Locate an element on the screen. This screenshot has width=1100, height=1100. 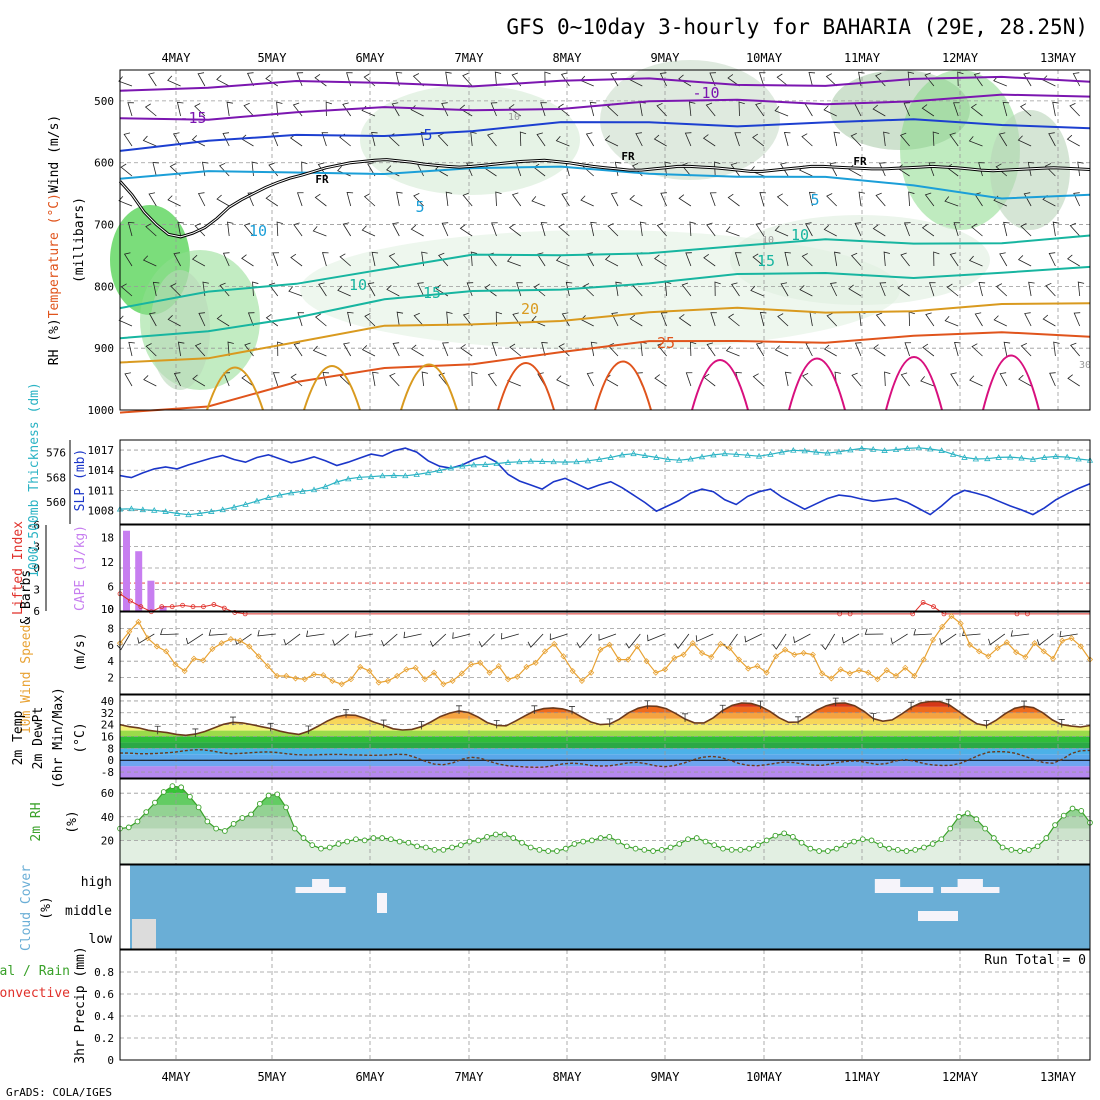
surface-heat-contour is located at coordinates (429, 387).